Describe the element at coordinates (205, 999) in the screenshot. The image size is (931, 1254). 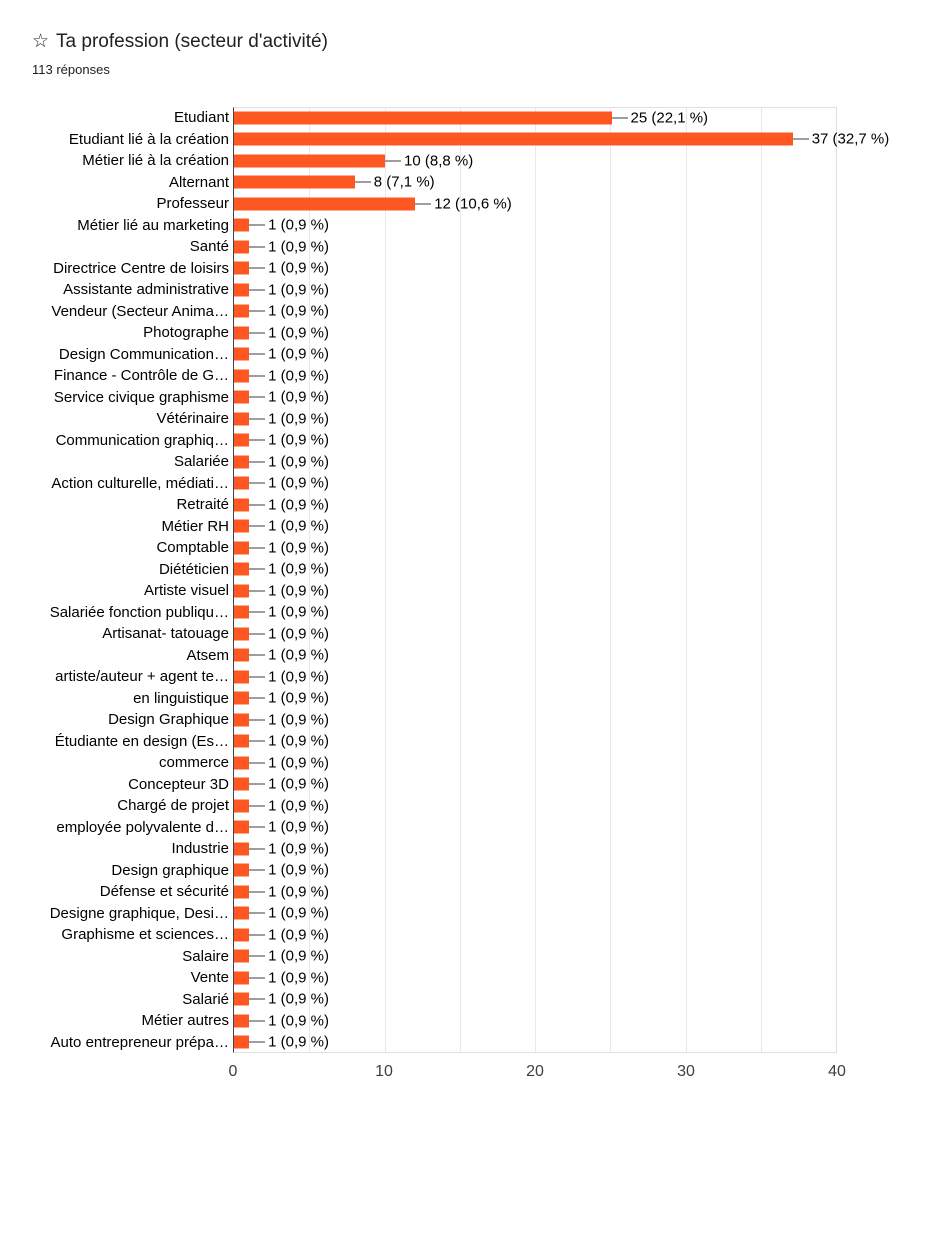
I see `category-label: Salarié` at that location.